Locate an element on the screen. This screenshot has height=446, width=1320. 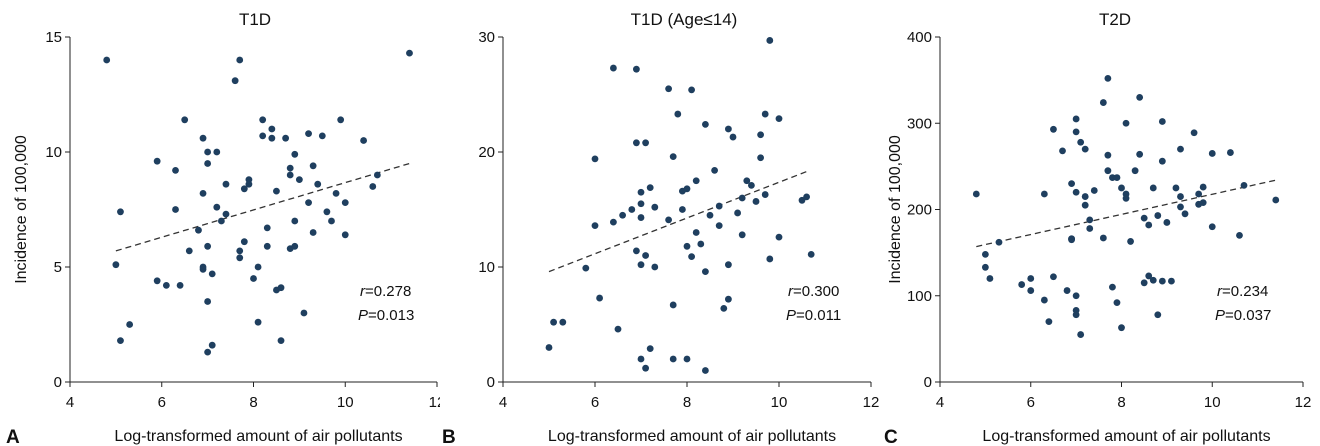
panel-letter: C is located at coordinates (891, 436).